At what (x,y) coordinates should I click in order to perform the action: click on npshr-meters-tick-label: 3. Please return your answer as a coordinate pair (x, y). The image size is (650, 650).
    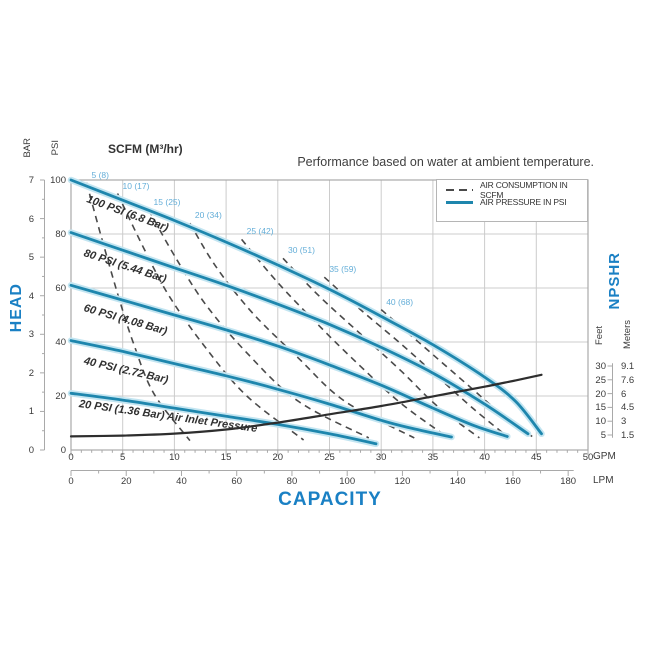
    Looking at the image, I should click on (624, 422).